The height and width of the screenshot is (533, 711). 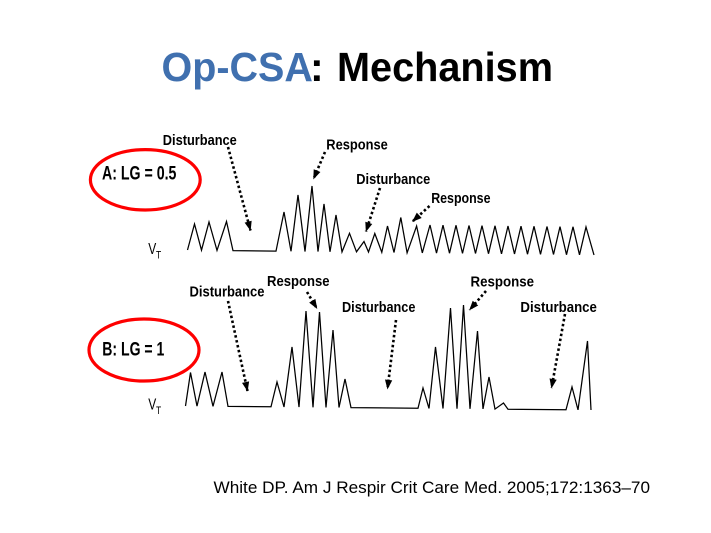 I want to click on svg-text: Mechanism, so click(x=445, y=67).